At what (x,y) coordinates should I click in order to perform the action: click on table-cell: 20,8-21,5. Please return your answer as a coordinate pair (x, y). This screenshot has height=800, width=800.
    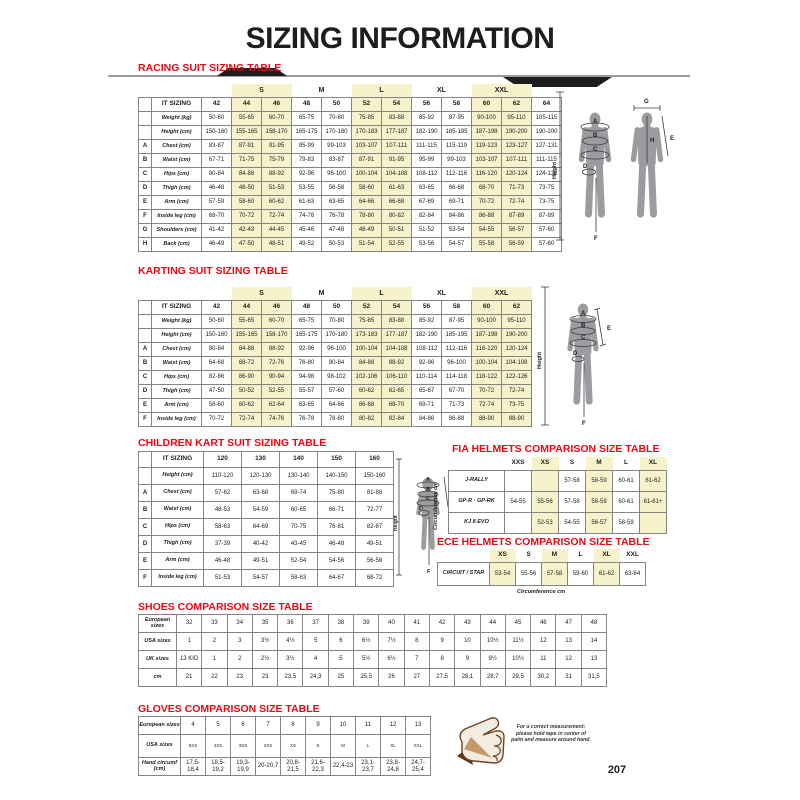
    Looking at the image, I should click on (293, 766).